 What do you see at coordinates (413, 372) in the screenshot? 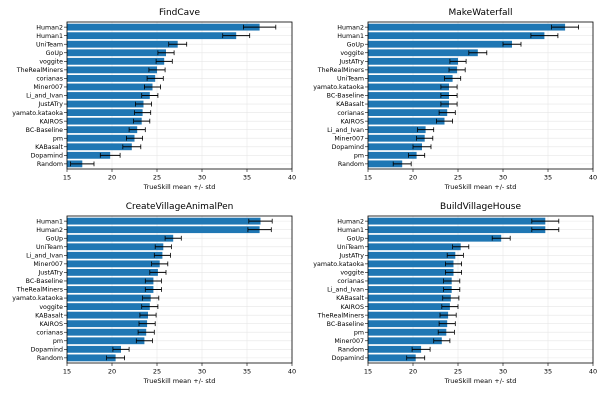
I see `x-tick-label: 20` at bounding box center [413, 372].